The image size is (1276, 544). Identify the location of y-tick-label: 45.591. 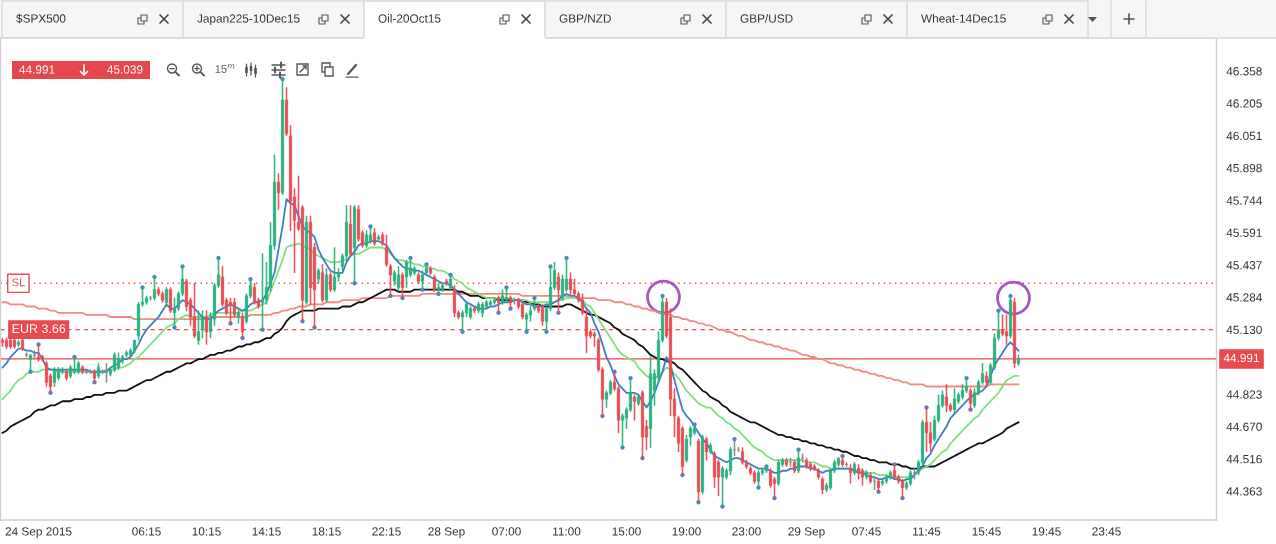
(1244, 232).